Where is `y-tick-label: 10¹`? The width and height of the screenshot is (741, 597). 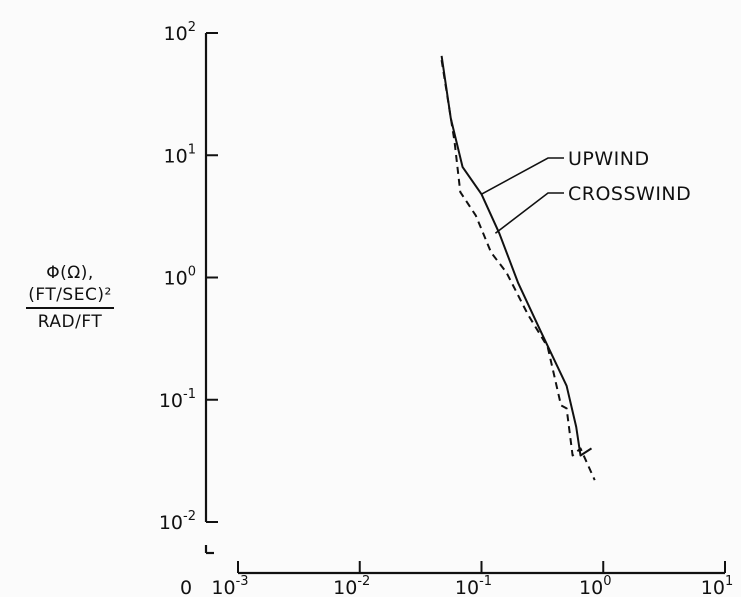
y-tick-label: 10¹ is located at coordinates (180, 154).